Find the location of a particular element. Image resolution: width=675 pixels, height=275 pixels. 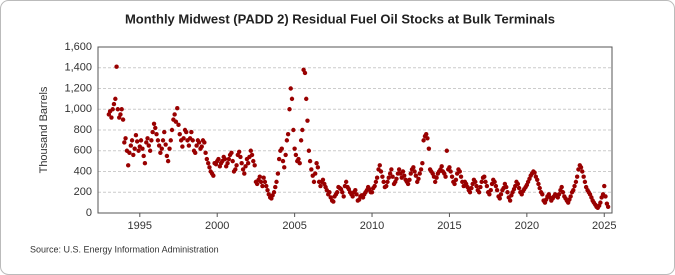

x-tick-label: 2000 is located at coordinates (217, 226).